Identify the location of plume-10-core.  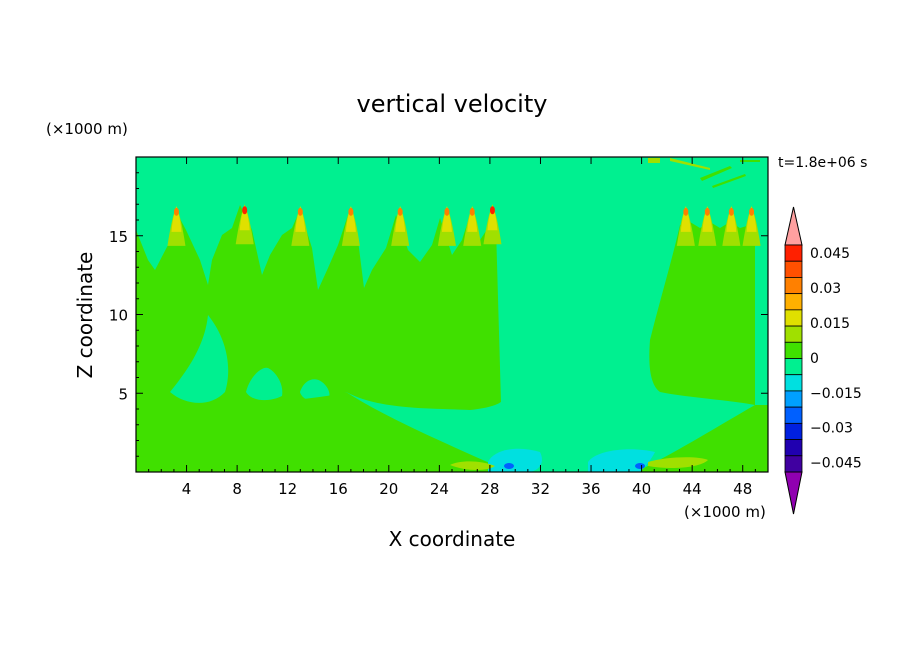
(707, 211).